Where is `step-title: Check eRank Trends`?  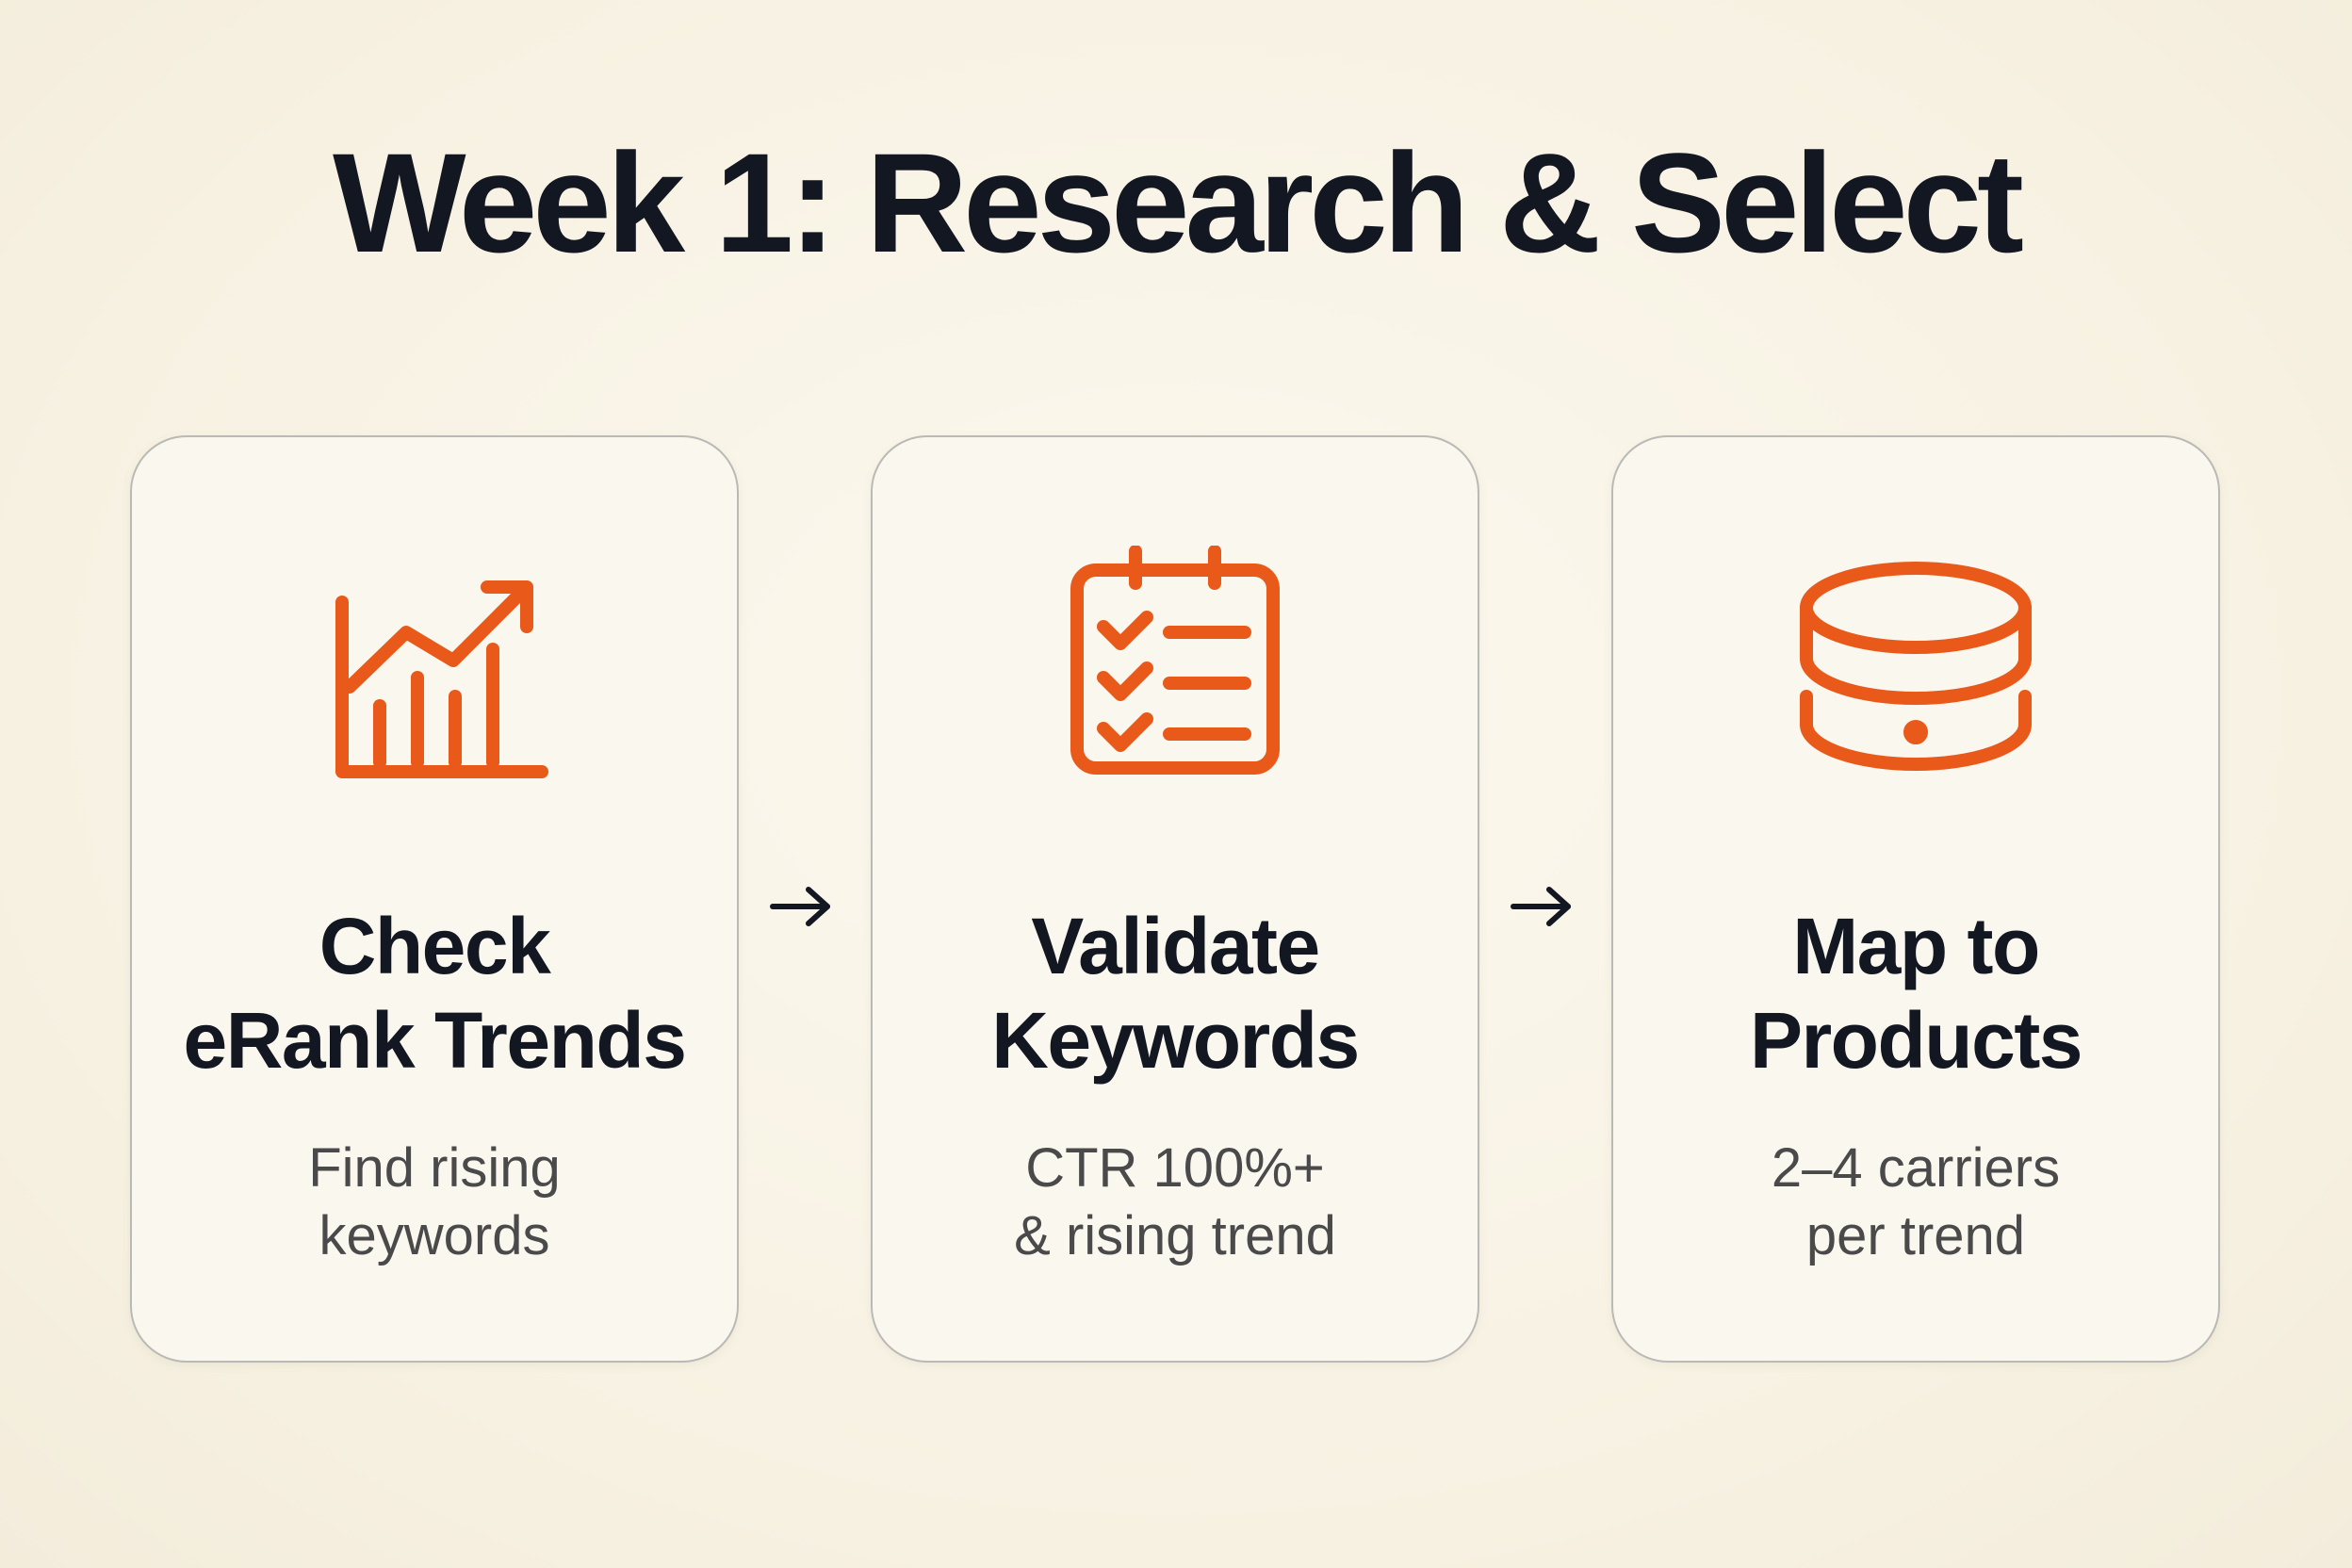 step-title: Check eRank Trends is located at coordinates (434, 993).